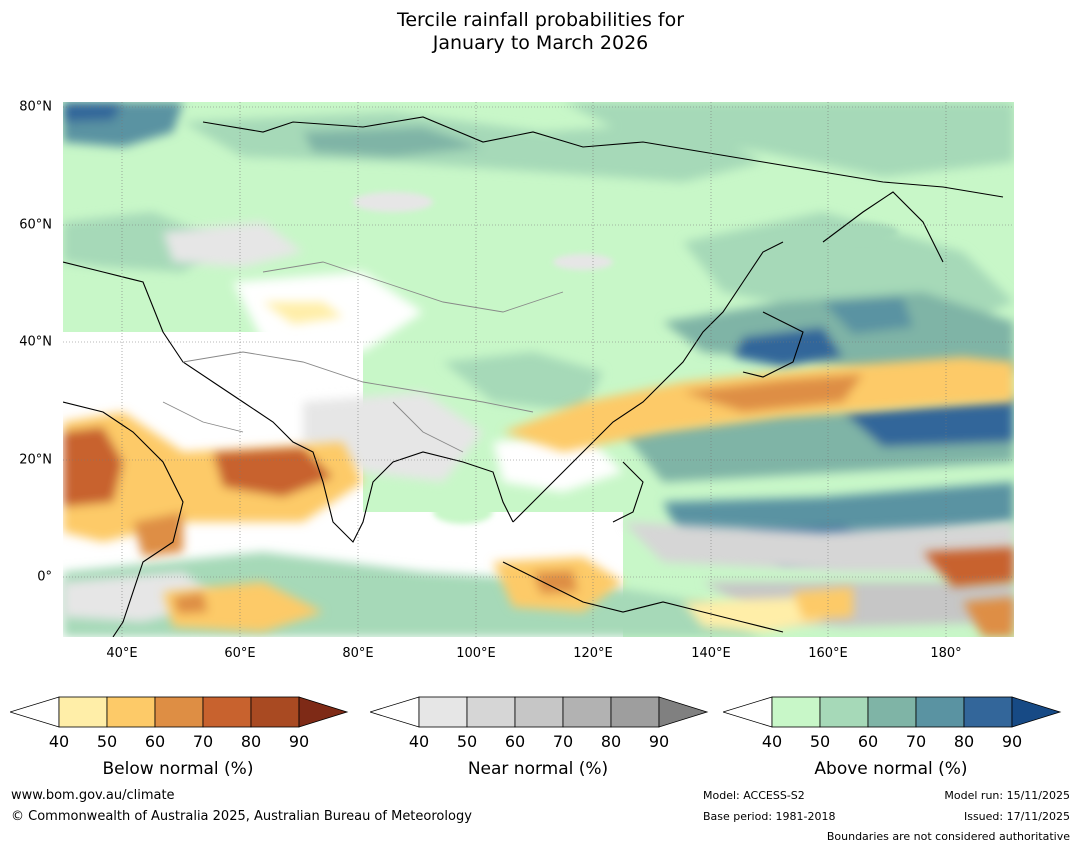 The height and width of the screenshot is (850, 1081). What do you see at coordinates (828, 653) in the screenshot?
I see `lon-label-160e: 160°E` at bounding box center [828, 653].